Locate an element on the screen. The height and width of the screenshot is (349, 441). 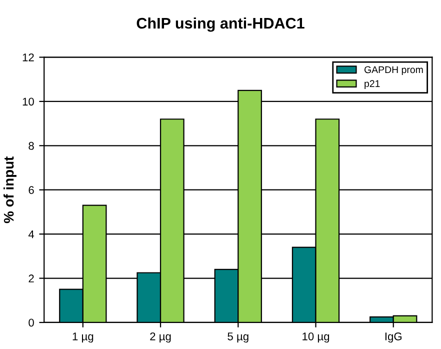
y-tick-label: 10 is located at coordinates (28, 102).